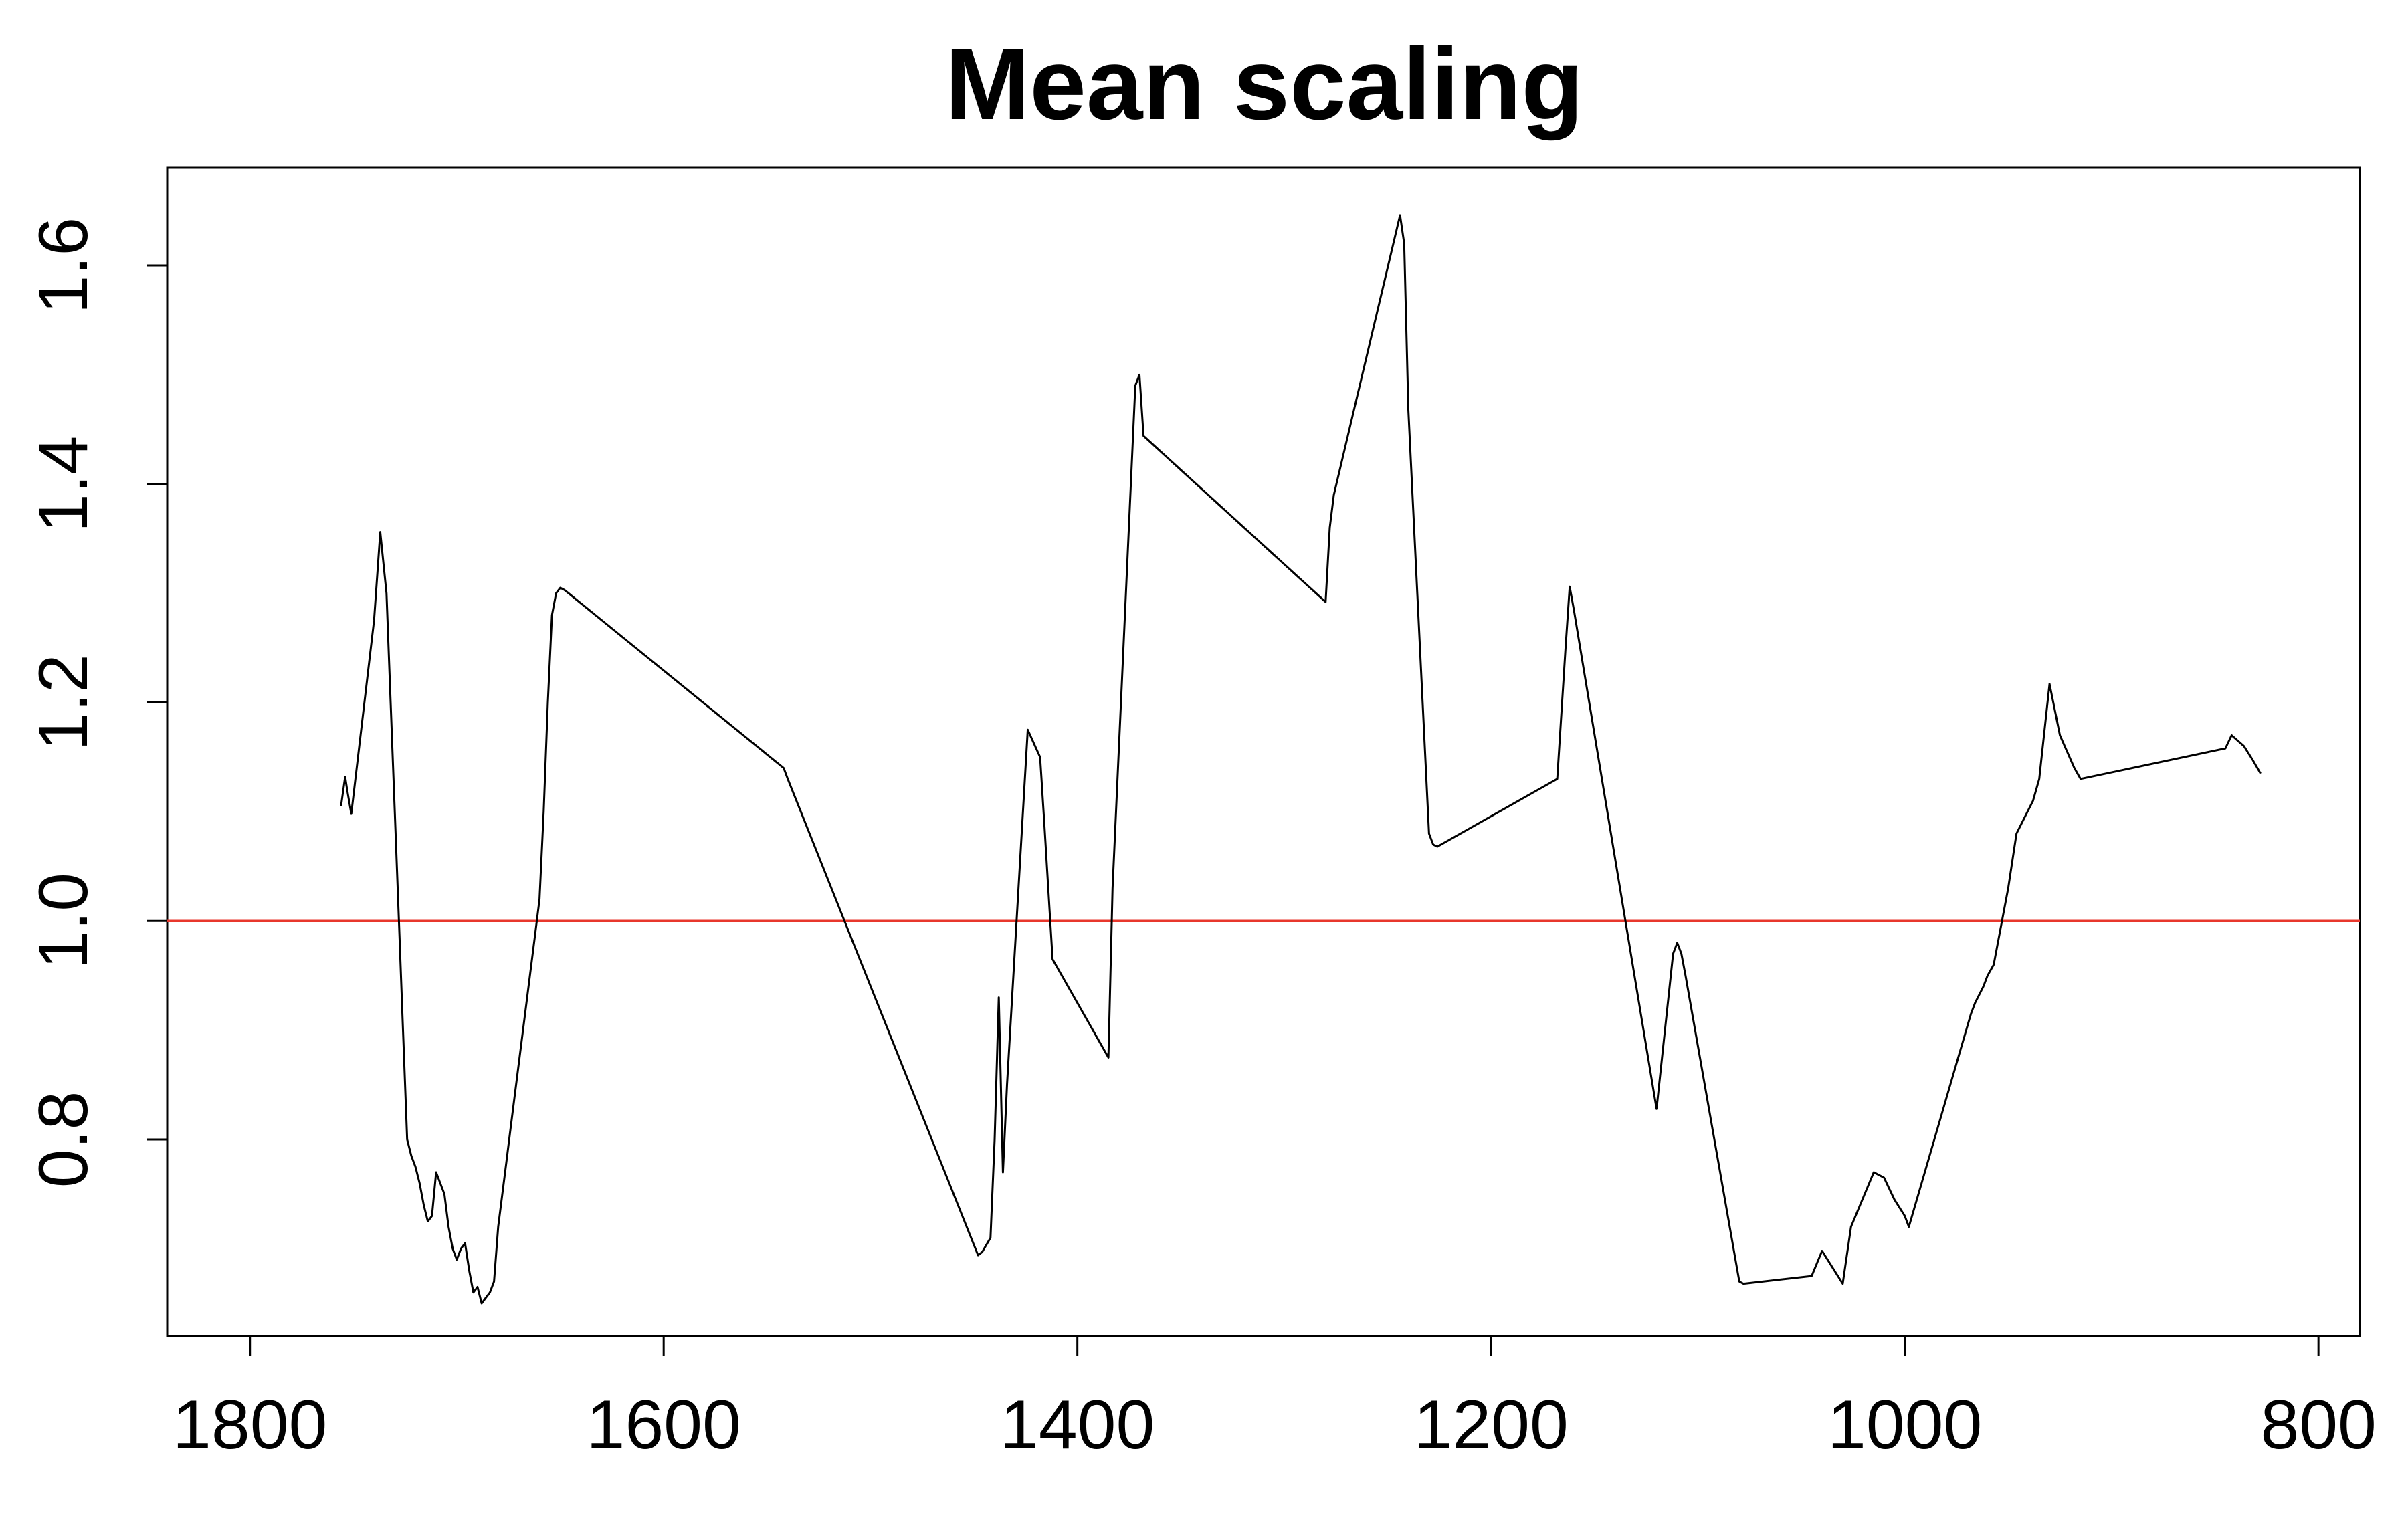 The image size is (2408, 1522). I want to click on y-tick-label: 1.6, so click(63, 265).